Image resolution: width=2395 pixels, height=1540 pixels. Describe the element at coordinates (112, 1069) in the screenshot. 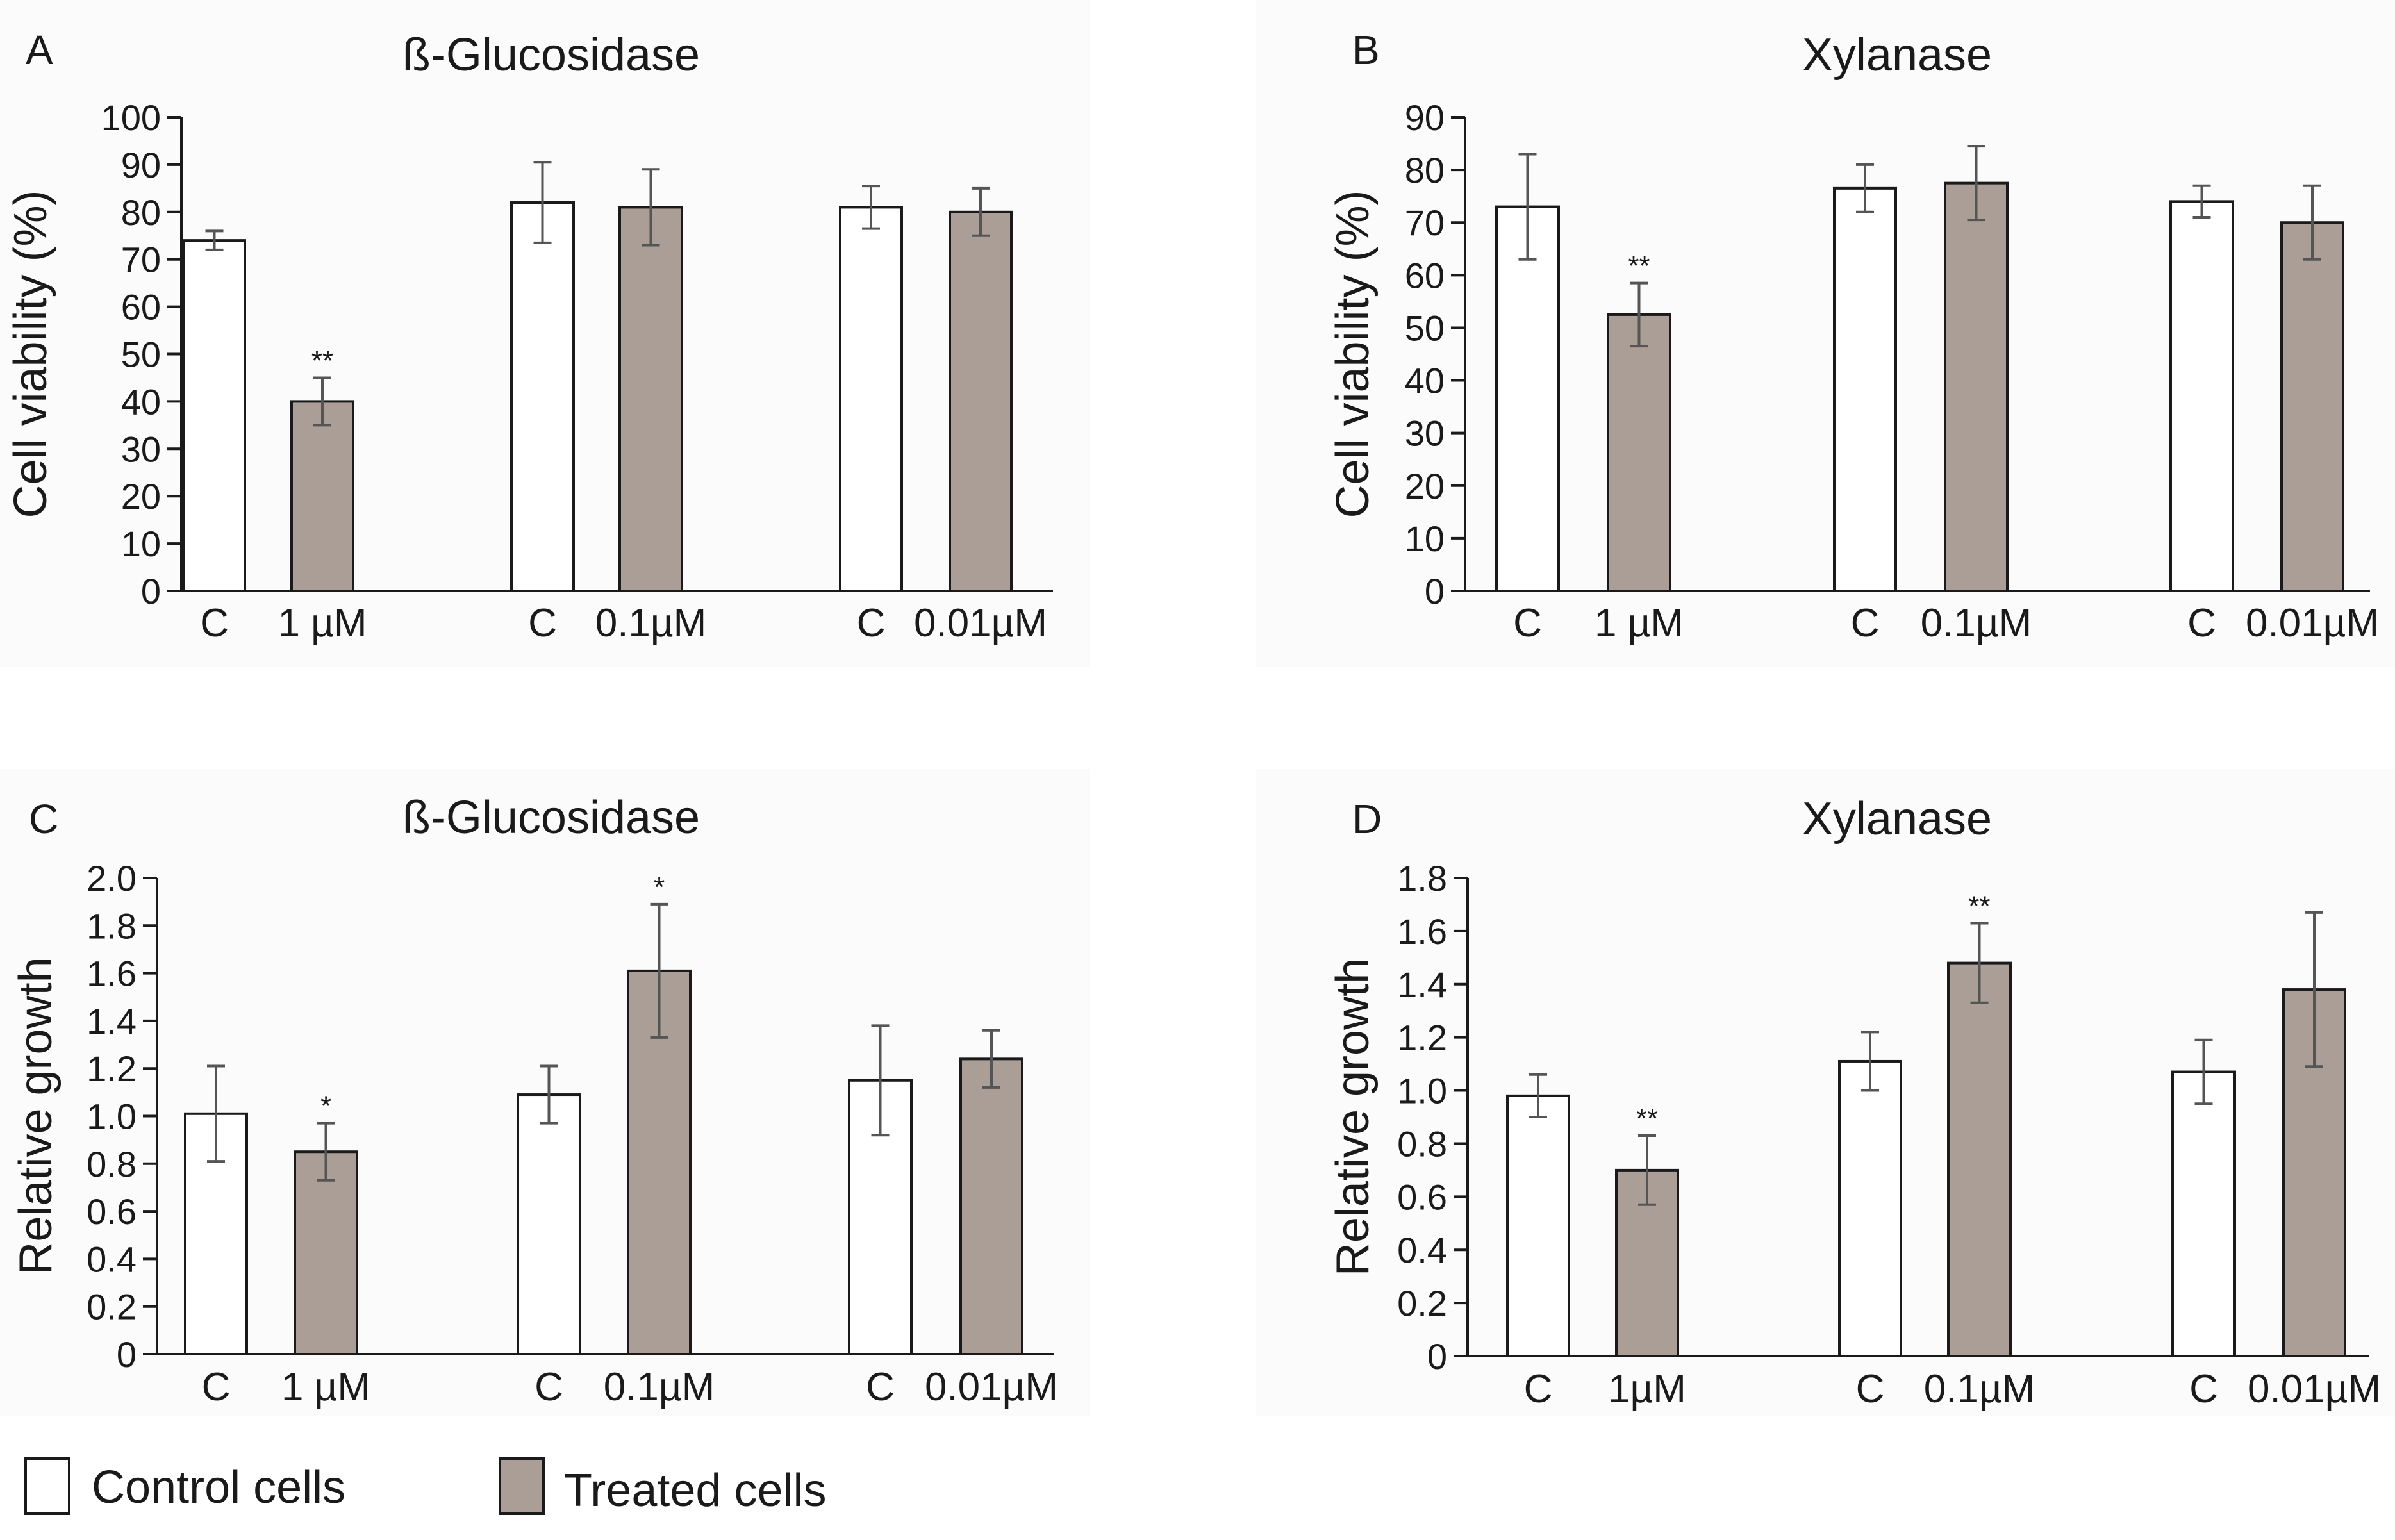

I see `y-tick-label: 1.2` at that location.